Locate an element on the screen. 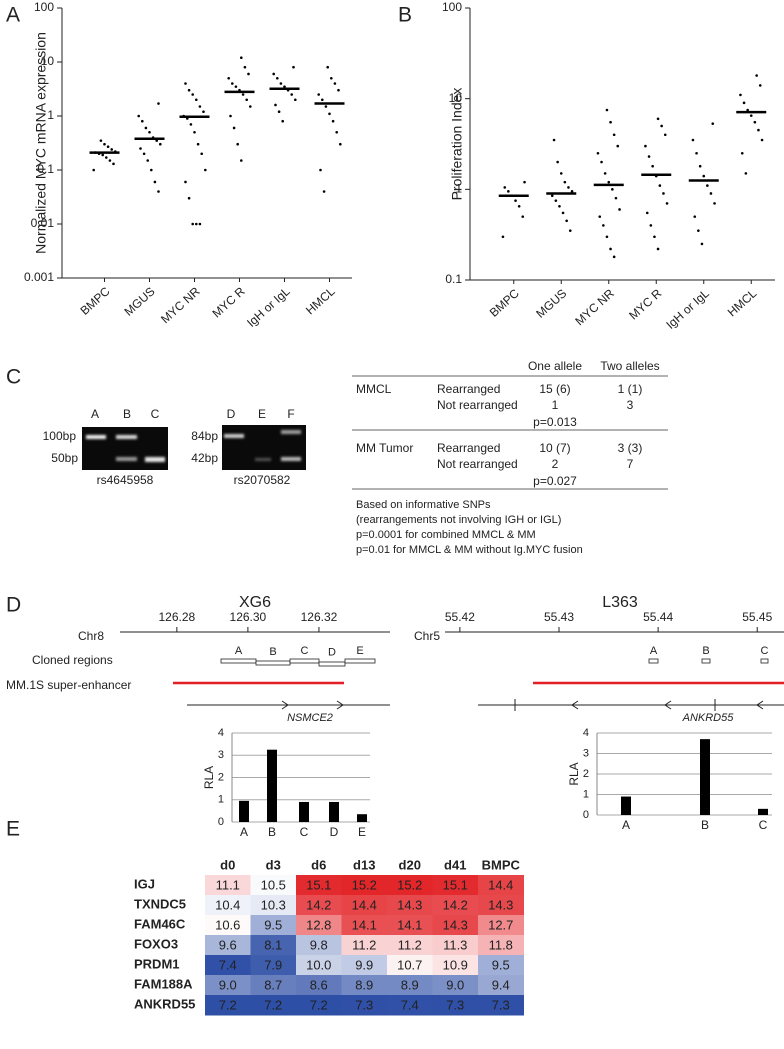 The width and height of the screenshot is (784, 1049). row-label: Not rearranged is located at coordinates (477, 405).